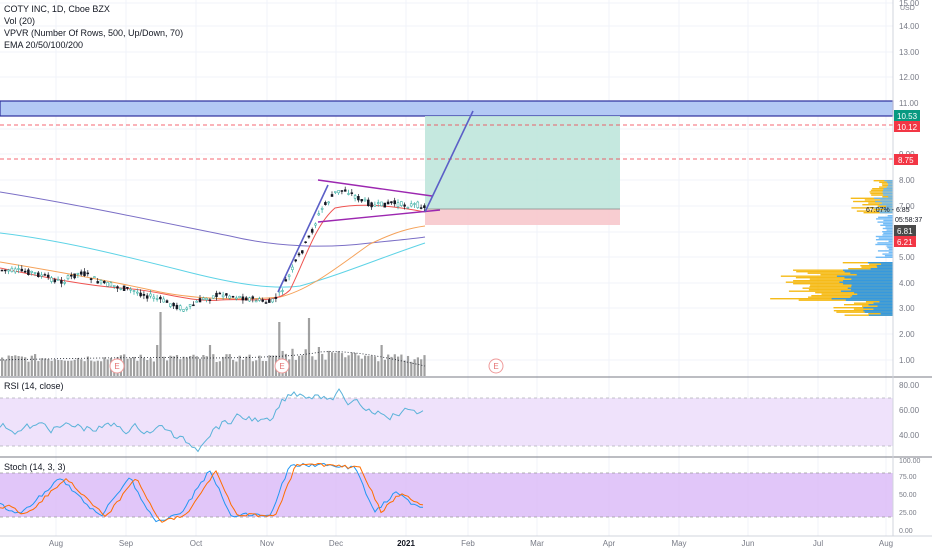 The image size is (932, 550). I want to click on triangle-lower-line, so click(379, 216).